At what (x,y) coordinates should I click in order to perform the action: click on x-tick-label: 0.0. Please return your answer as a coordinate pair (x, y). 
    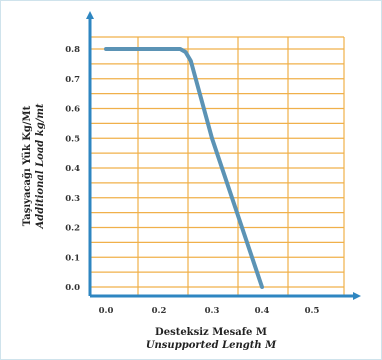
    Looking at the image, I should click on (106, 311).